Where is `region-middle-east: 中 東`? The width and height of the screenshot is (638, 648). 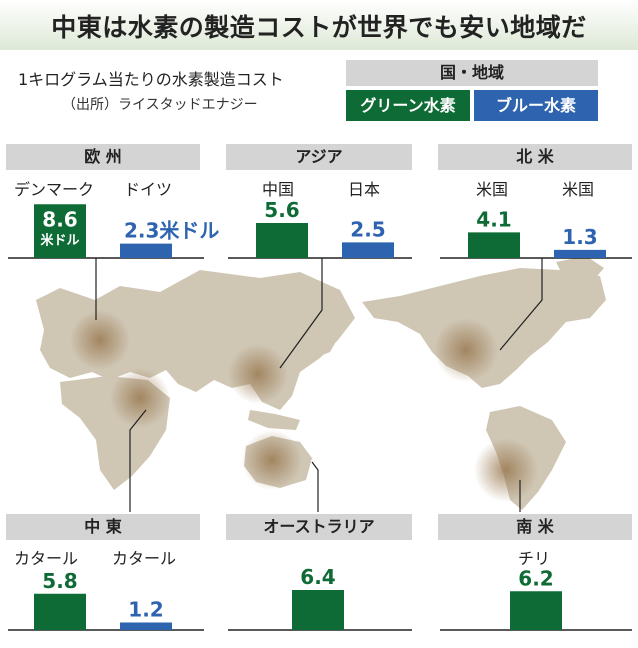
region-middle-east: 中 東 is located at coordinates (103, 527).